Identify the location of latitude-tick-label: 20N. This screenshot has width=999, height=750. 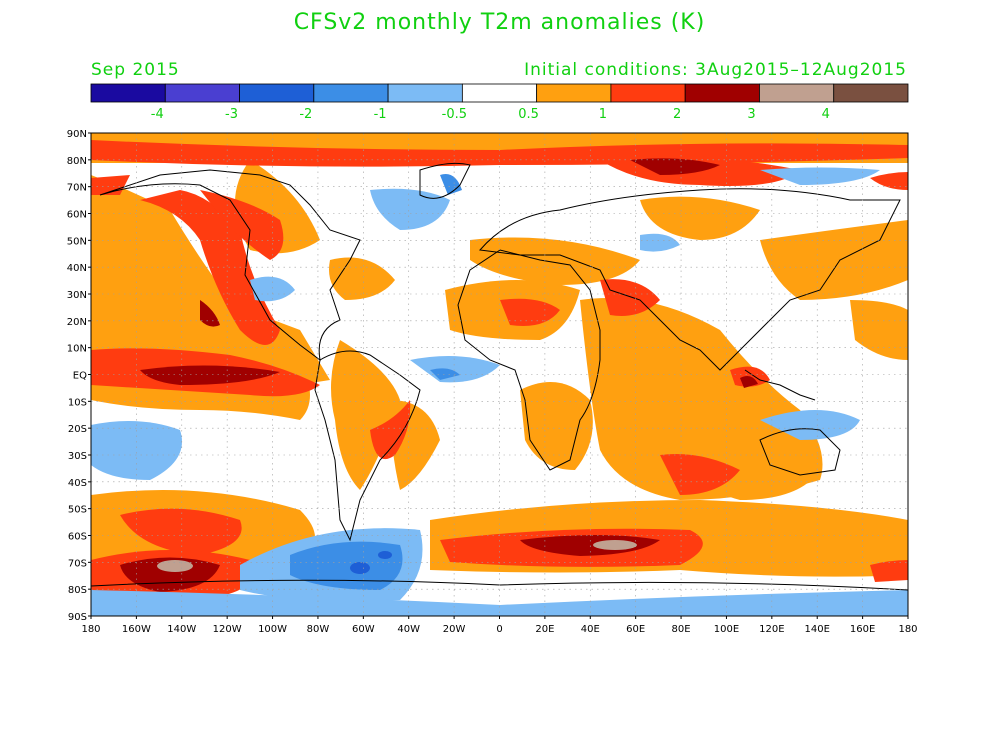
(77, 322).